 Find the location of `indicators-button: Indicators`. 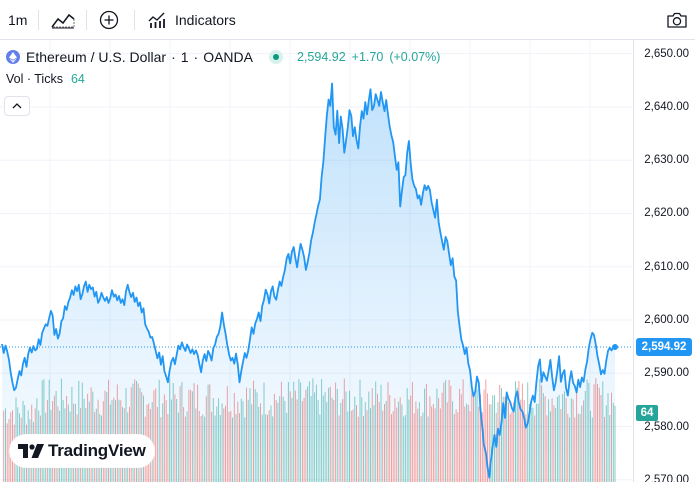

indicators-button: Indicators is located at coordinates (191, 20).